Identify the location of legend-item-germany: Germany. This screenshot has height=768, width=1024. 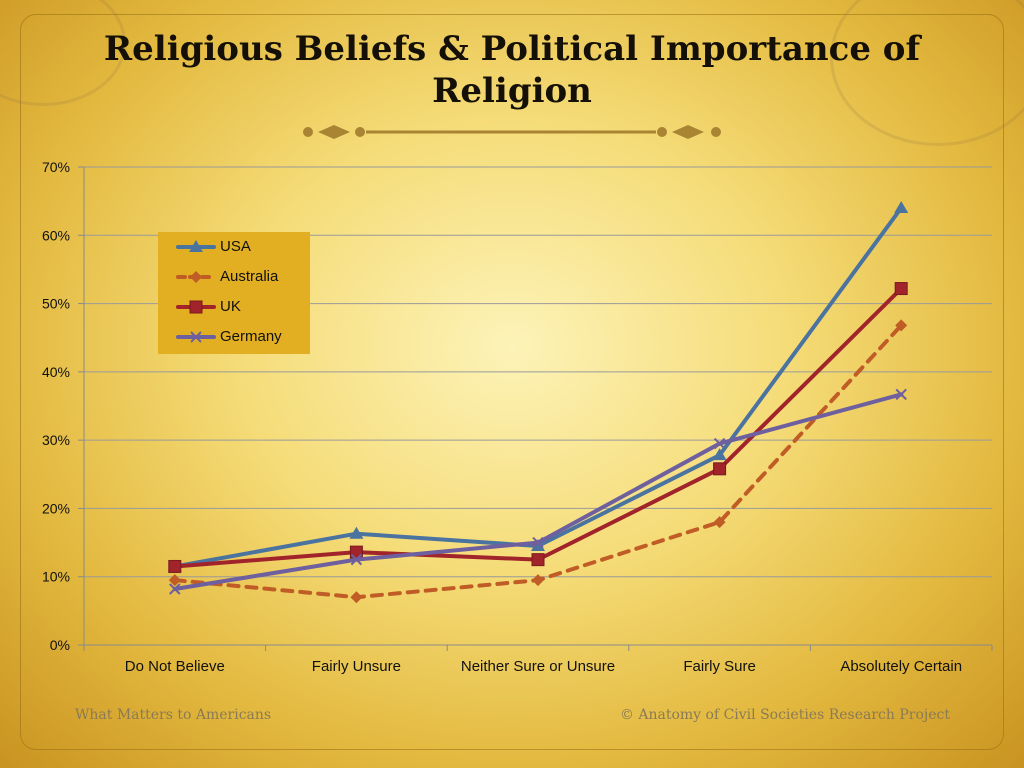
(241, 337).